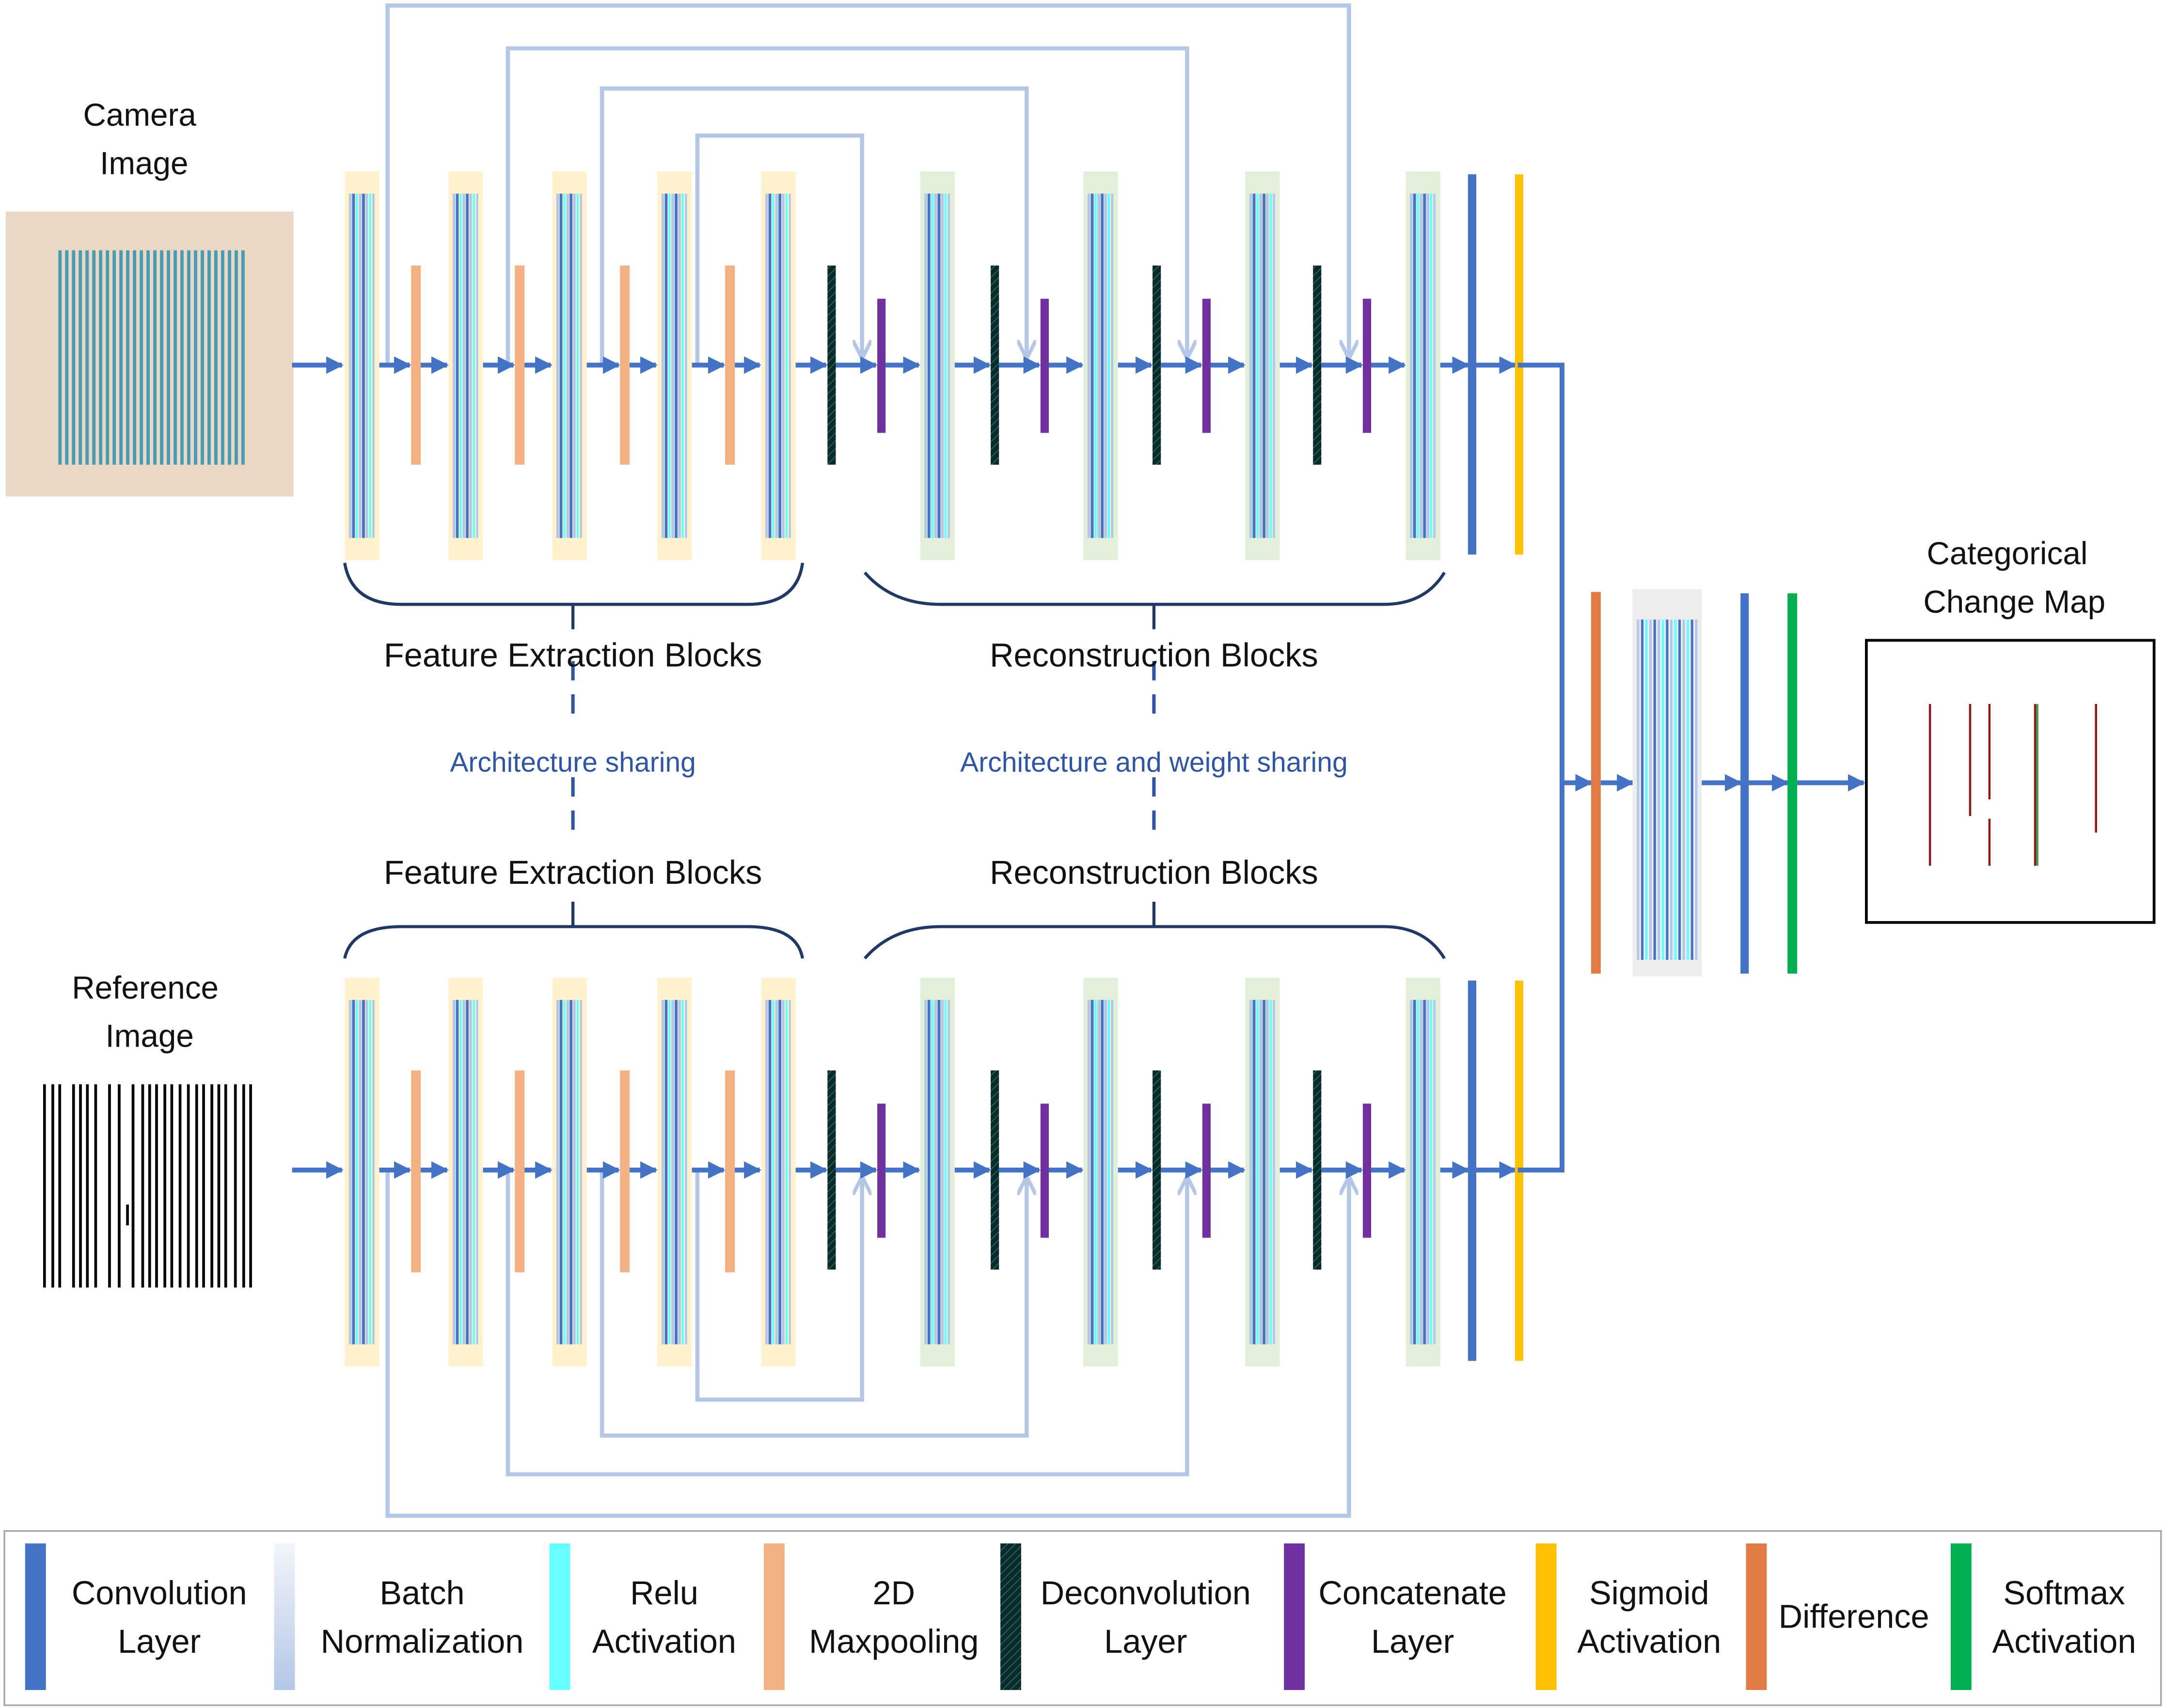 Image resolution: width=2164 pixels, height=1708 pixels. I want to click on legend-label-line: Layer, so click(1145, 1641).